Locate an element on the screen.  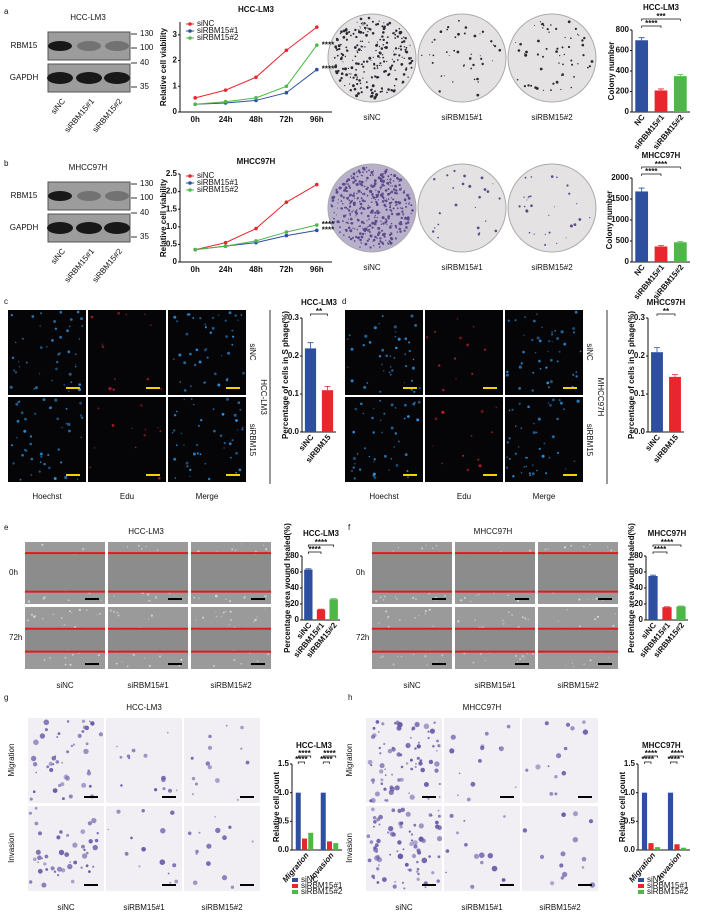
y-tick-label: 3 is located at coordinates (175, 34).